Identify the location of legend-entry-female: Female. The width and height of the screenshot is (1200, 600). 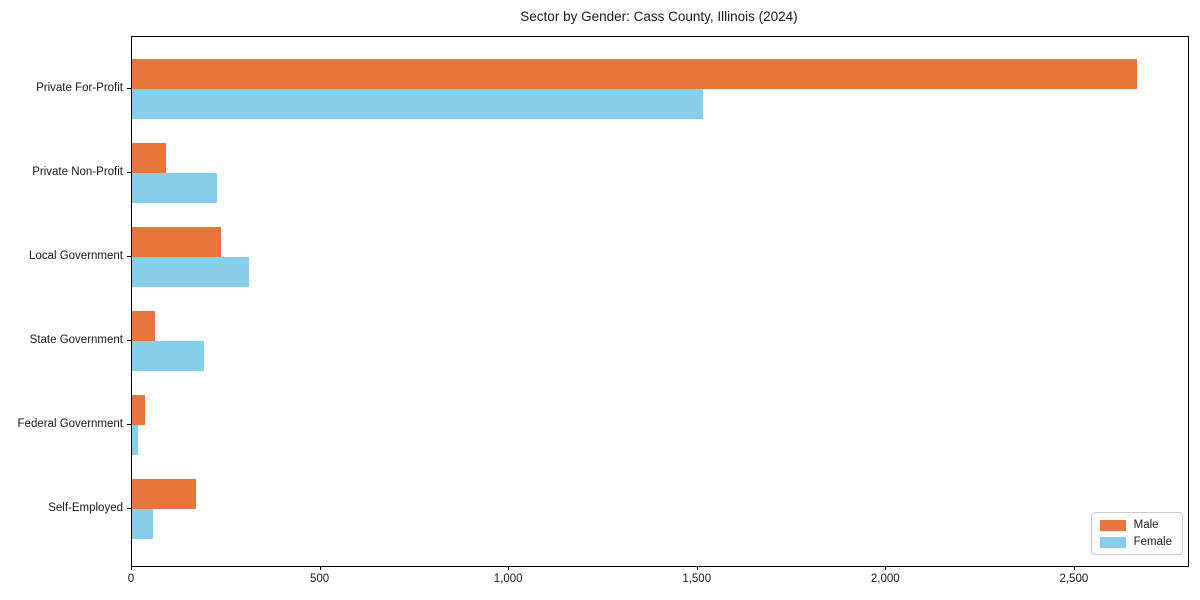
(1135, 542).